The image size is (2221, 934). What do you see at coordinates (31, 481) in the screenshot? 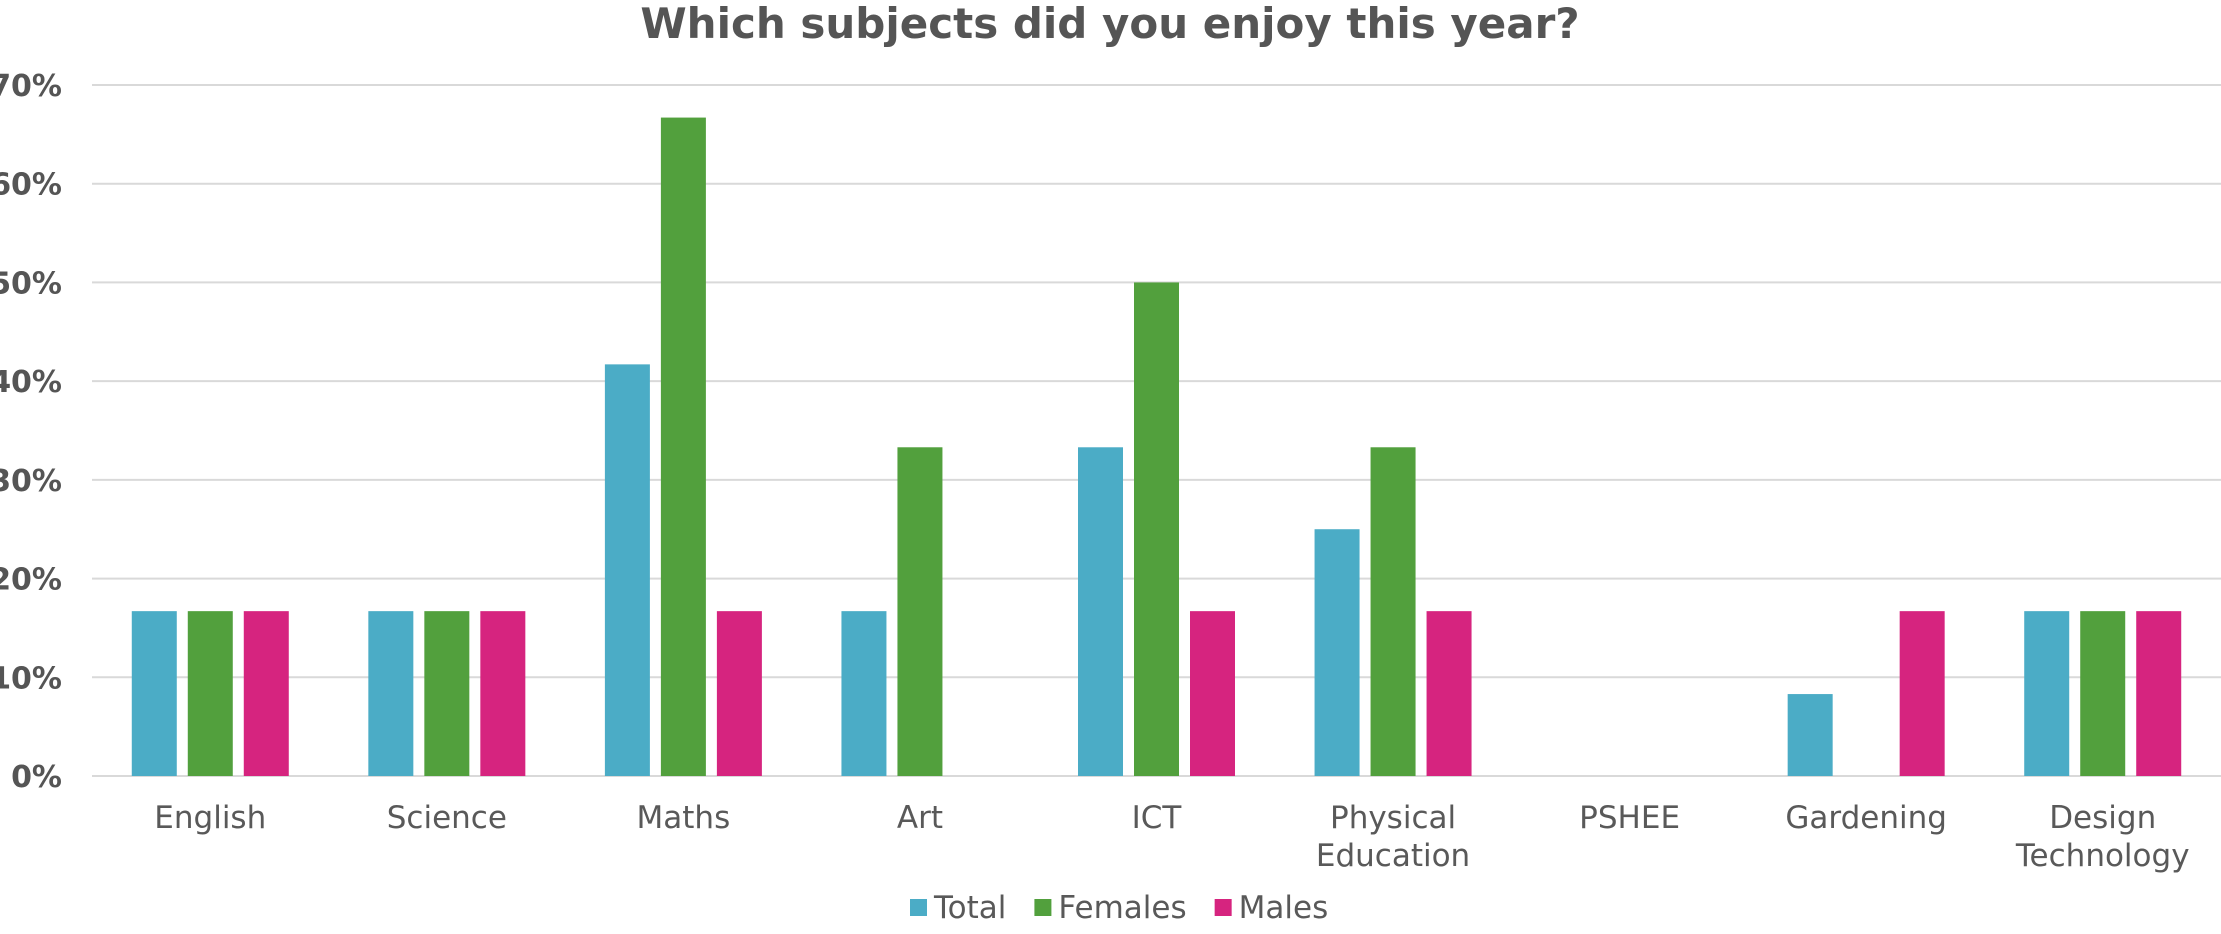
I see `y-tick-label: 30%` at bounding box center [31, 481].